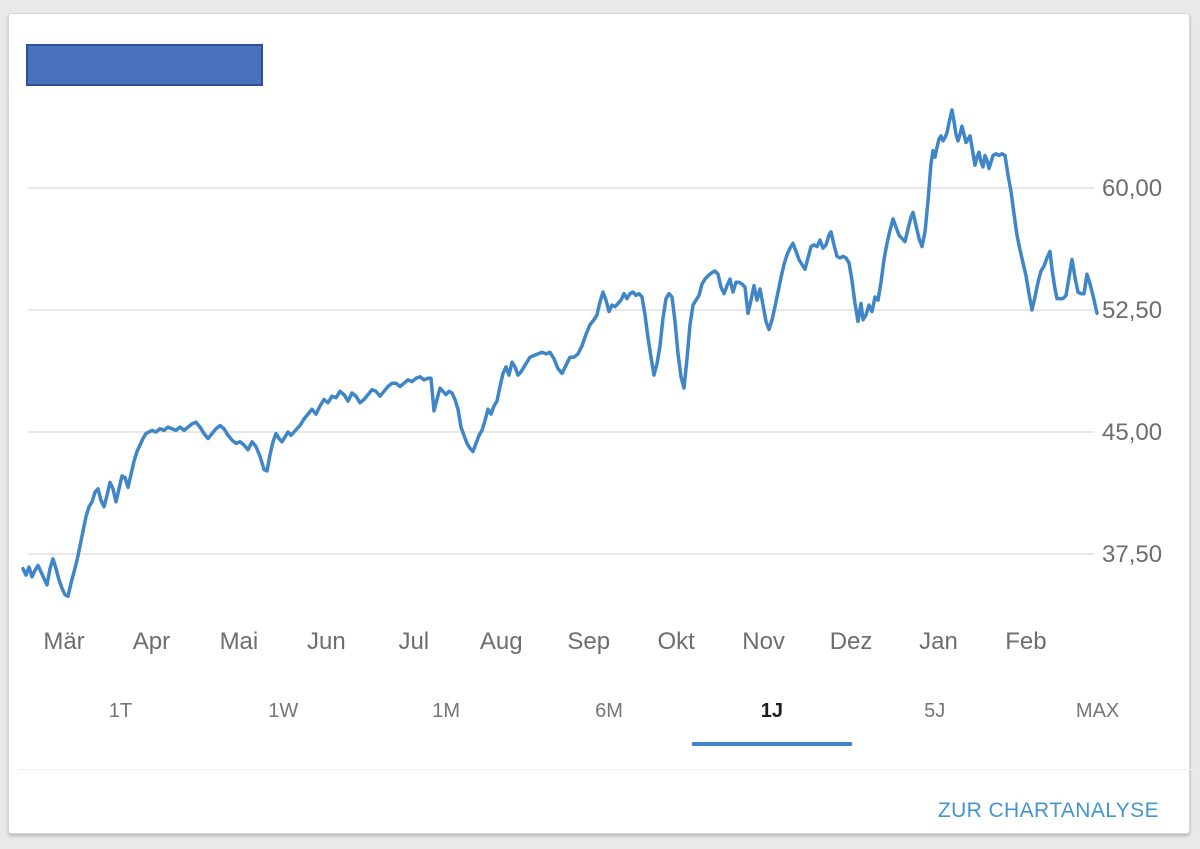  Describe the element at coordinates (609, 711) in the screenshot. I see `range-button-label: 6M` at that location.